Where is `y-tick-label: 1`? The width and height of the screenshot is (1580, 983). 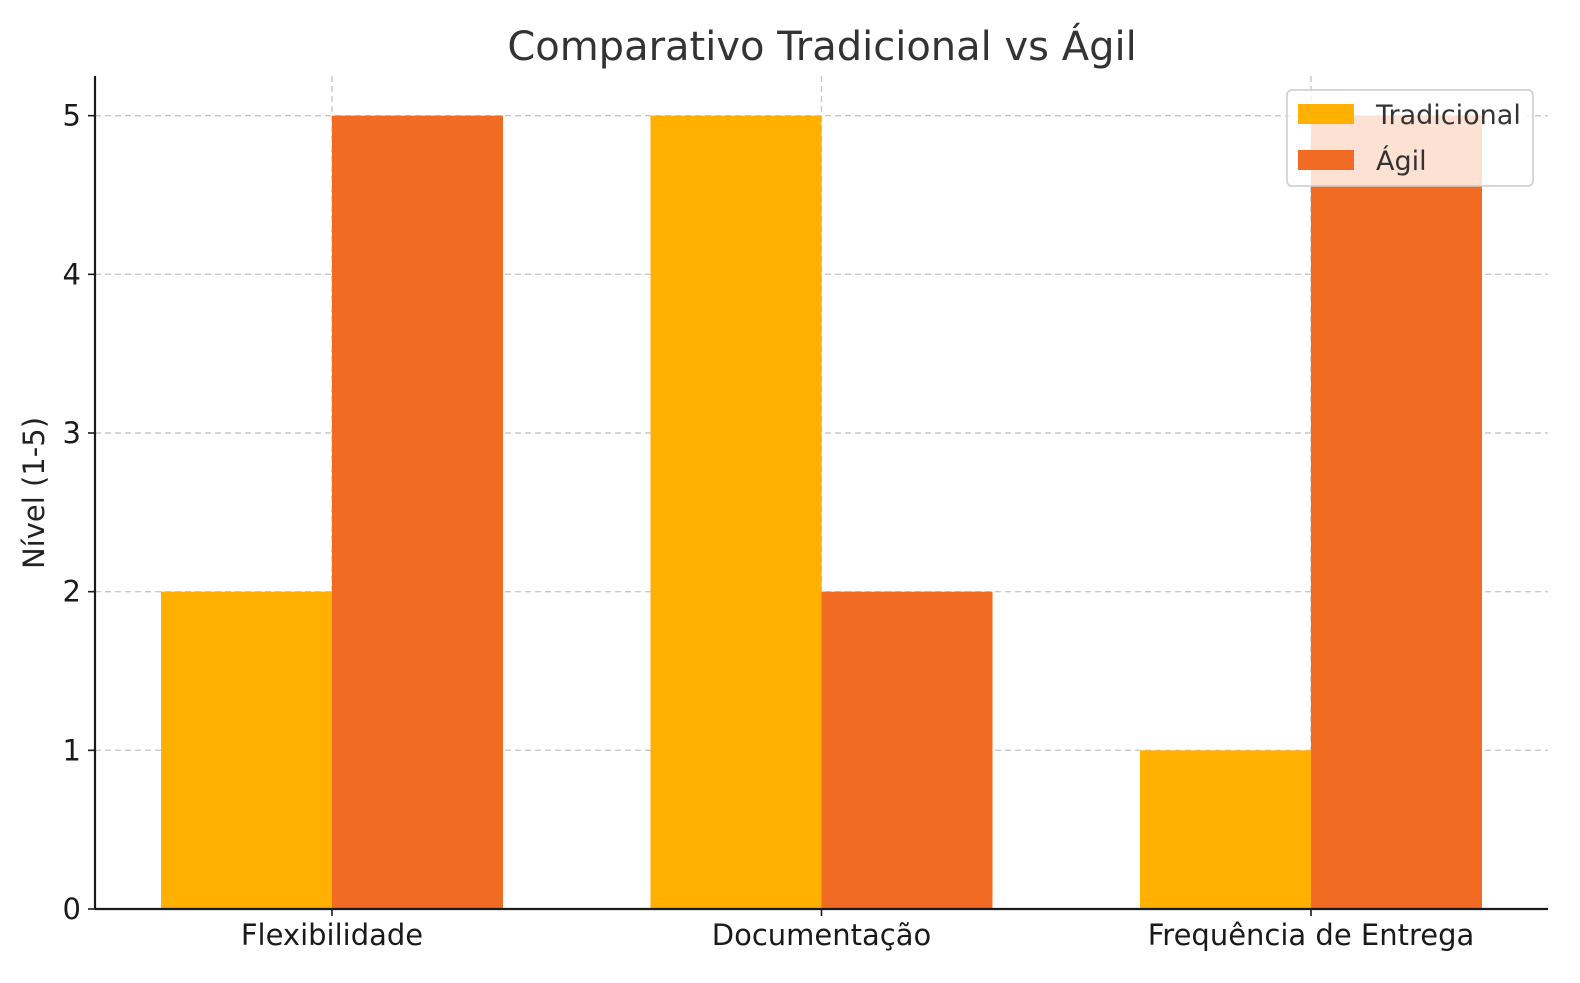 y-tick-label: 1 is located at coordinates (72, 750).